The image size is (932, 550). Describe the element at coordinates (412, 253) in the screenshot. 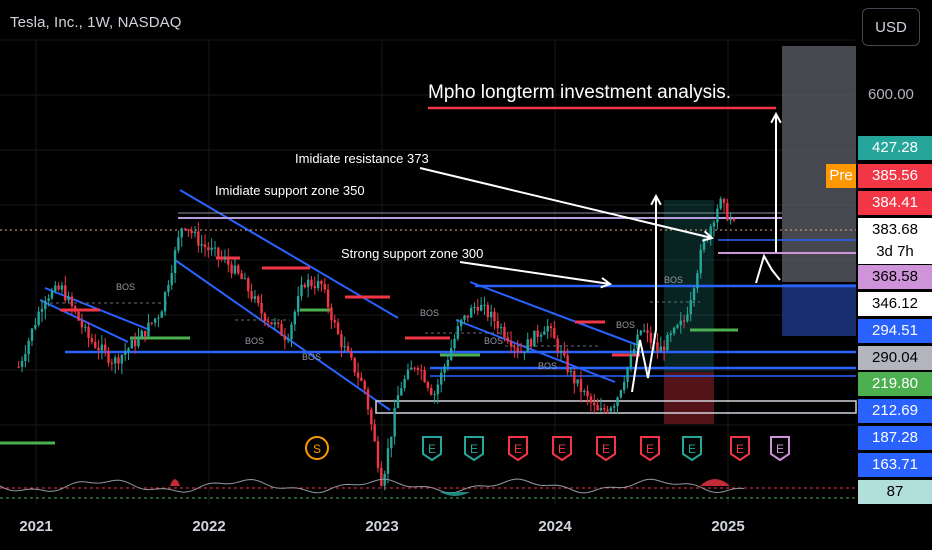

I see `annotation-support-300: Strong support zone 300` at that location.